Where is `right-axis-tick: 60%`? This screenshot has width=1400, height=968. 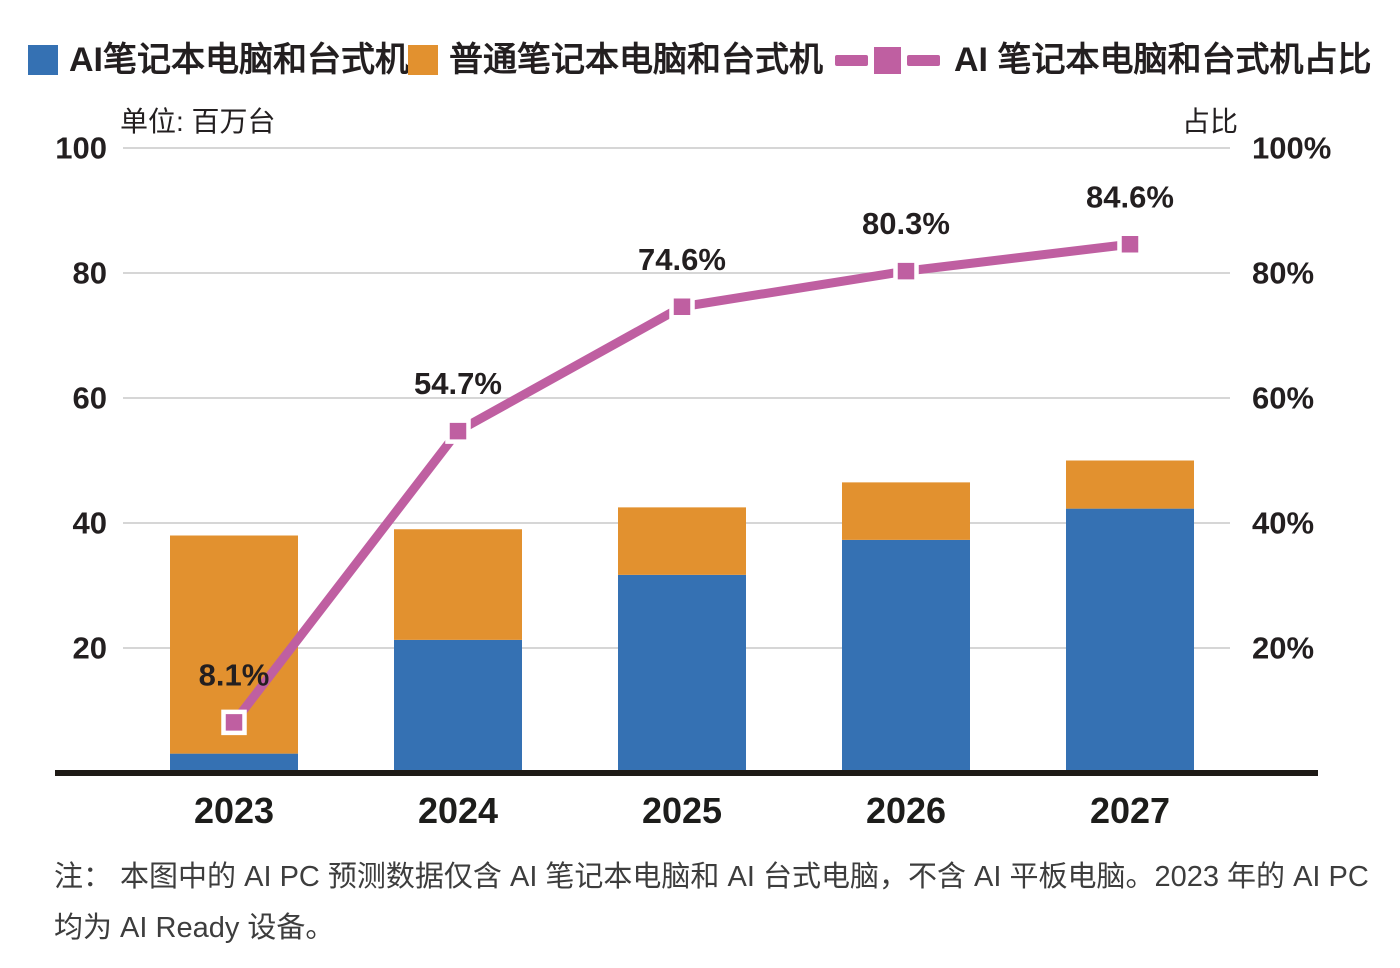
right-axis-tick: 60% is located at coordinates (1283, 398).